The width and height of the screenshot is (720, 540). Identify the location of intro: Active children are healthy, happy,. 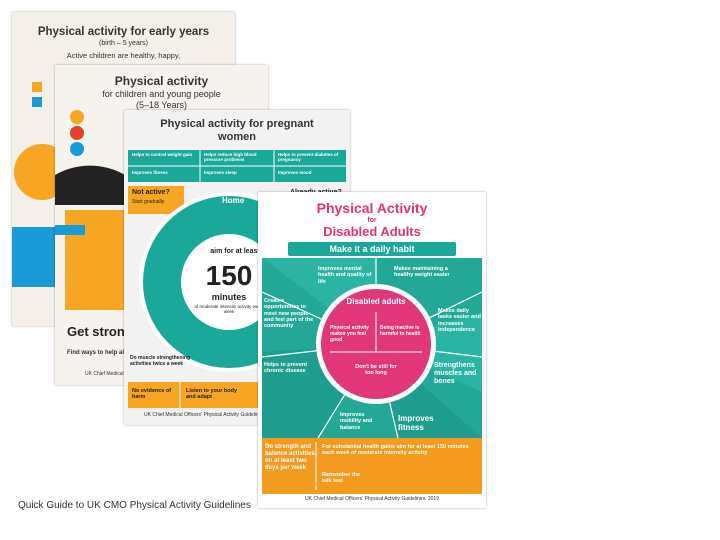
(123, 55).